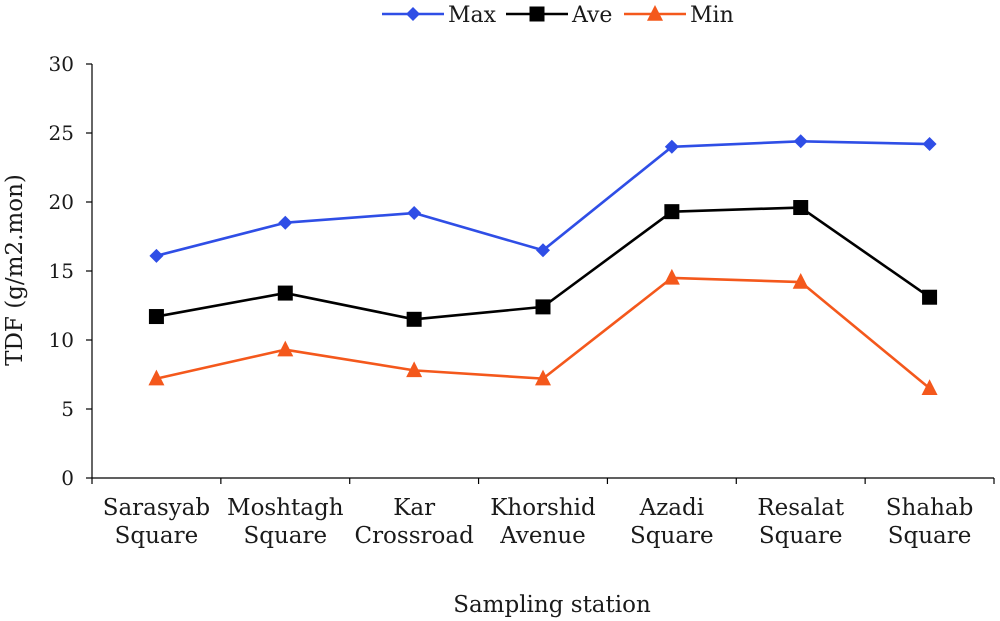 Image resolution: width=1000 pixels, height=621 pixels. Describe the element at coordinates (61, 202) in the screenshot. I see `y-tick-label: 20` at that location.